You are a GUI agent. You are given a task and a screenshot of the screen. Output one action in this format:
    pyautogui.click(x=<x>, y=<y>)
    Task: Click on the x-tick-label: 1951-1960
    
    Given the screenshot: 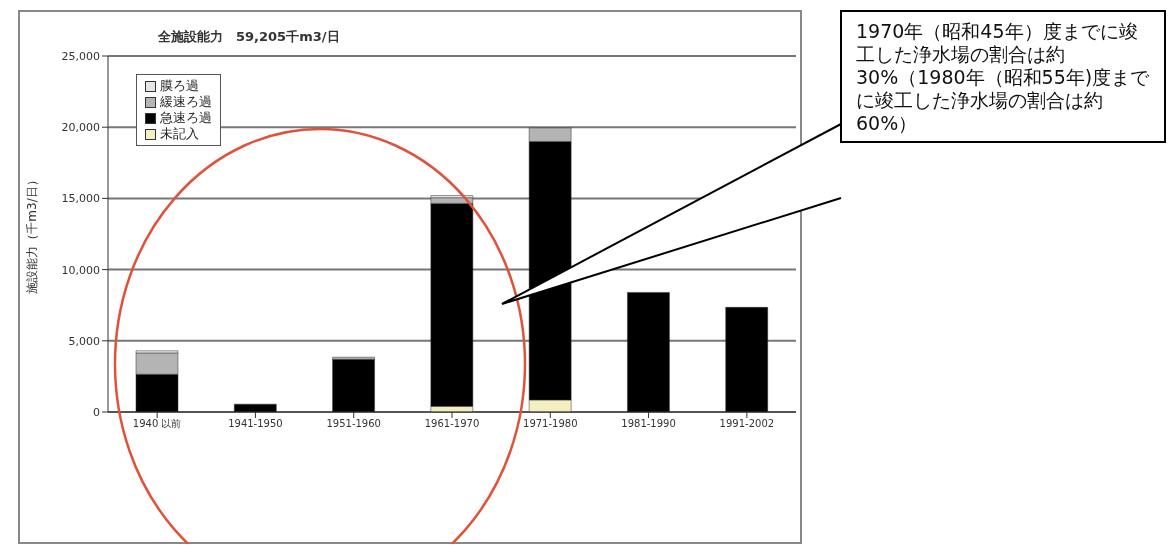 What is the action you would take?
    pyautogui.click(x=353, y=424)
    